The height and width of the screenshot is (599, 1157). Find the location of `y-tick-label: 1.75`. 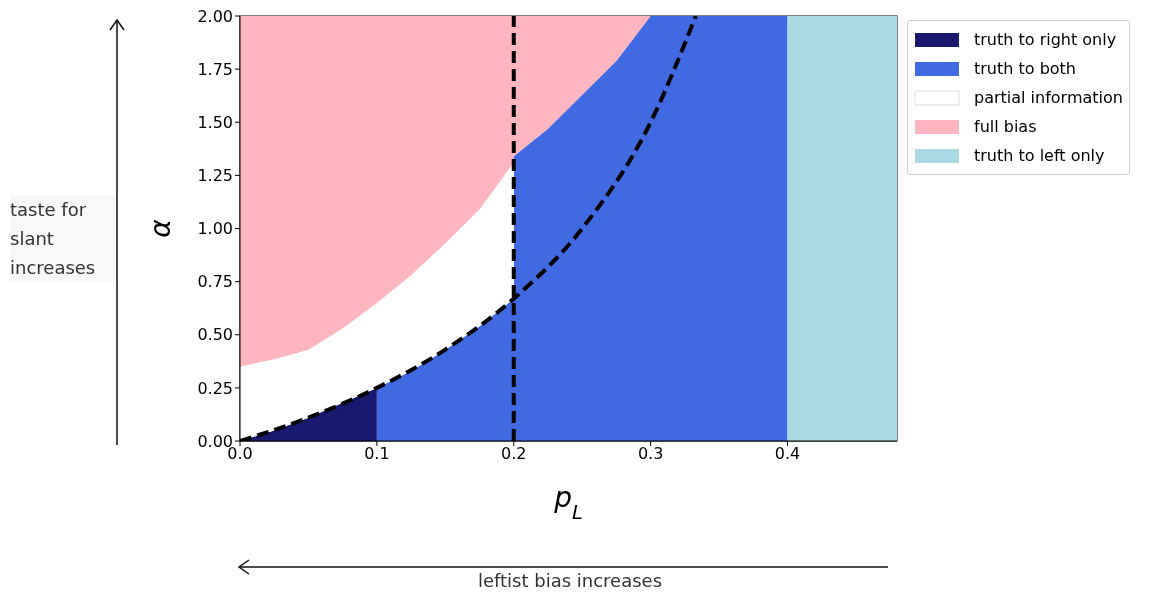

y-tick-label: 1.75 is located at coordinates (215, 69).